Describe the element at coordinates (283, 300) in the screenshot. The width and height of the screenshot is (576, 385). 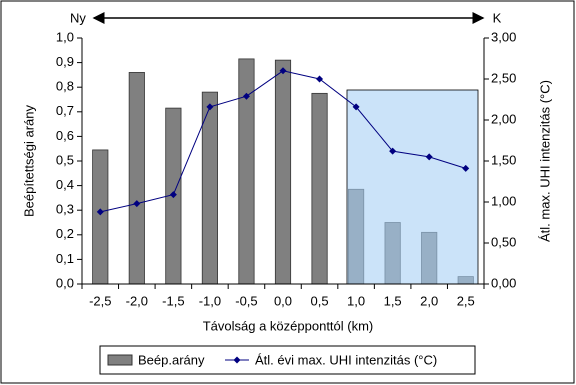
I see `x-tick-label: 0,0` at that location.